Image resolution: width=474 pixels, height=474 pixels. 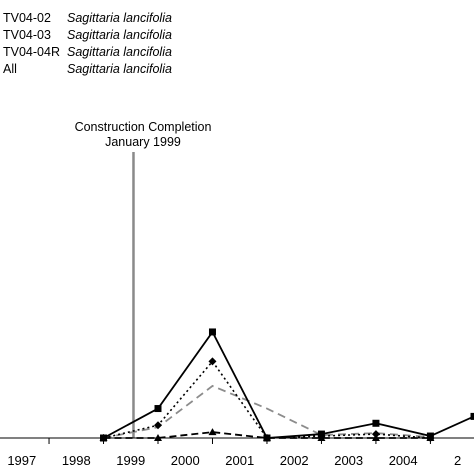 What do you see at coordinates (267, 399) in the screenshot?
I see `series-line-dotted-diamond` at bounding box center [267, 399].